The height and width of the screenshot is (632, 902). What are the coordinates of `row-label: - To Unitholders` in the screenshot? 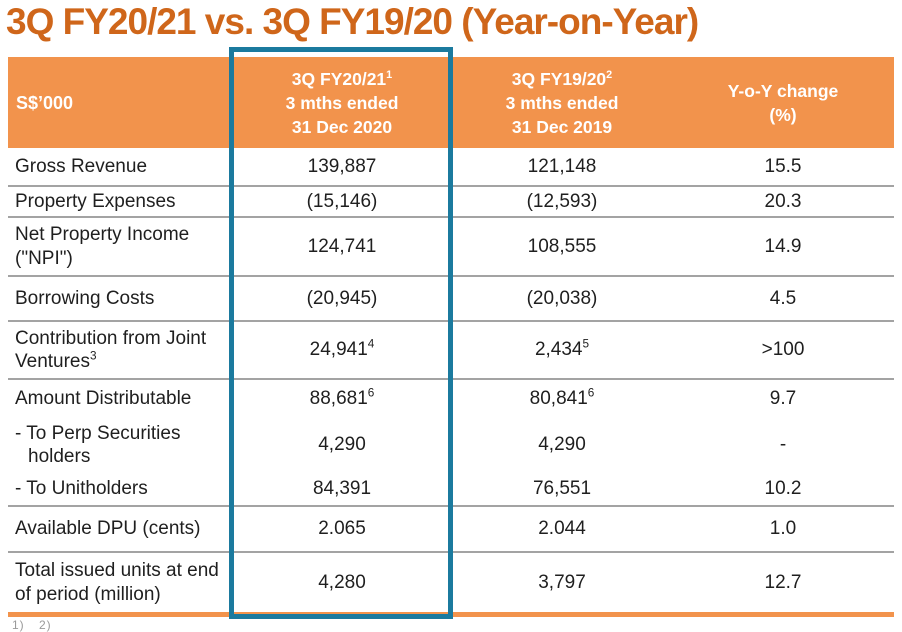 It's located at (81, 489).